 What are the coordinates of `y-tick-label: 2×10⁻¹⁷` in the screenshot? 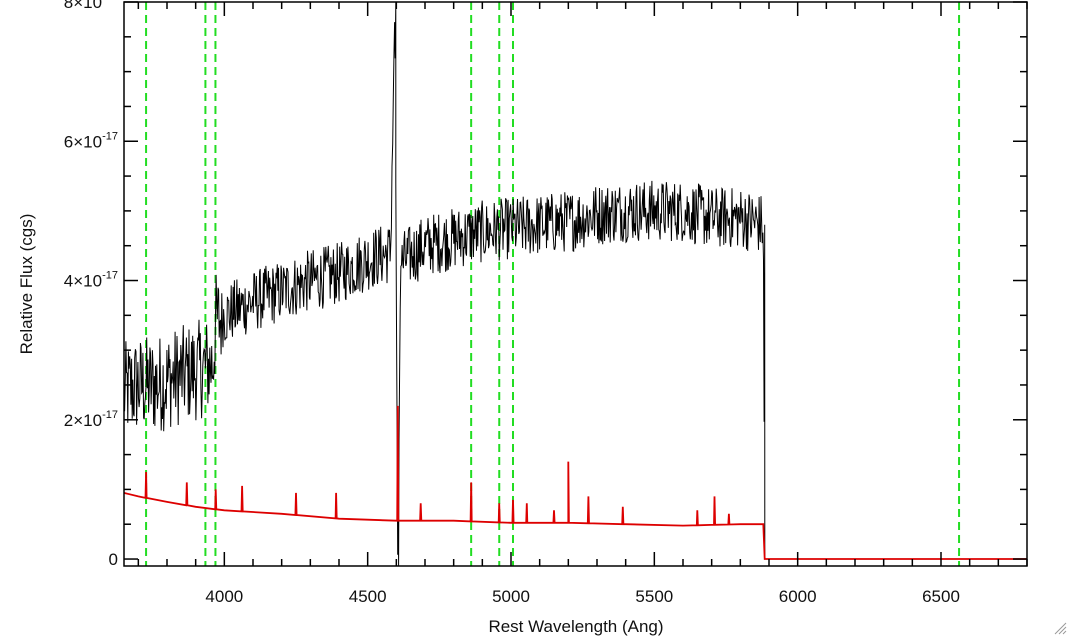 It's located at (91, 419).